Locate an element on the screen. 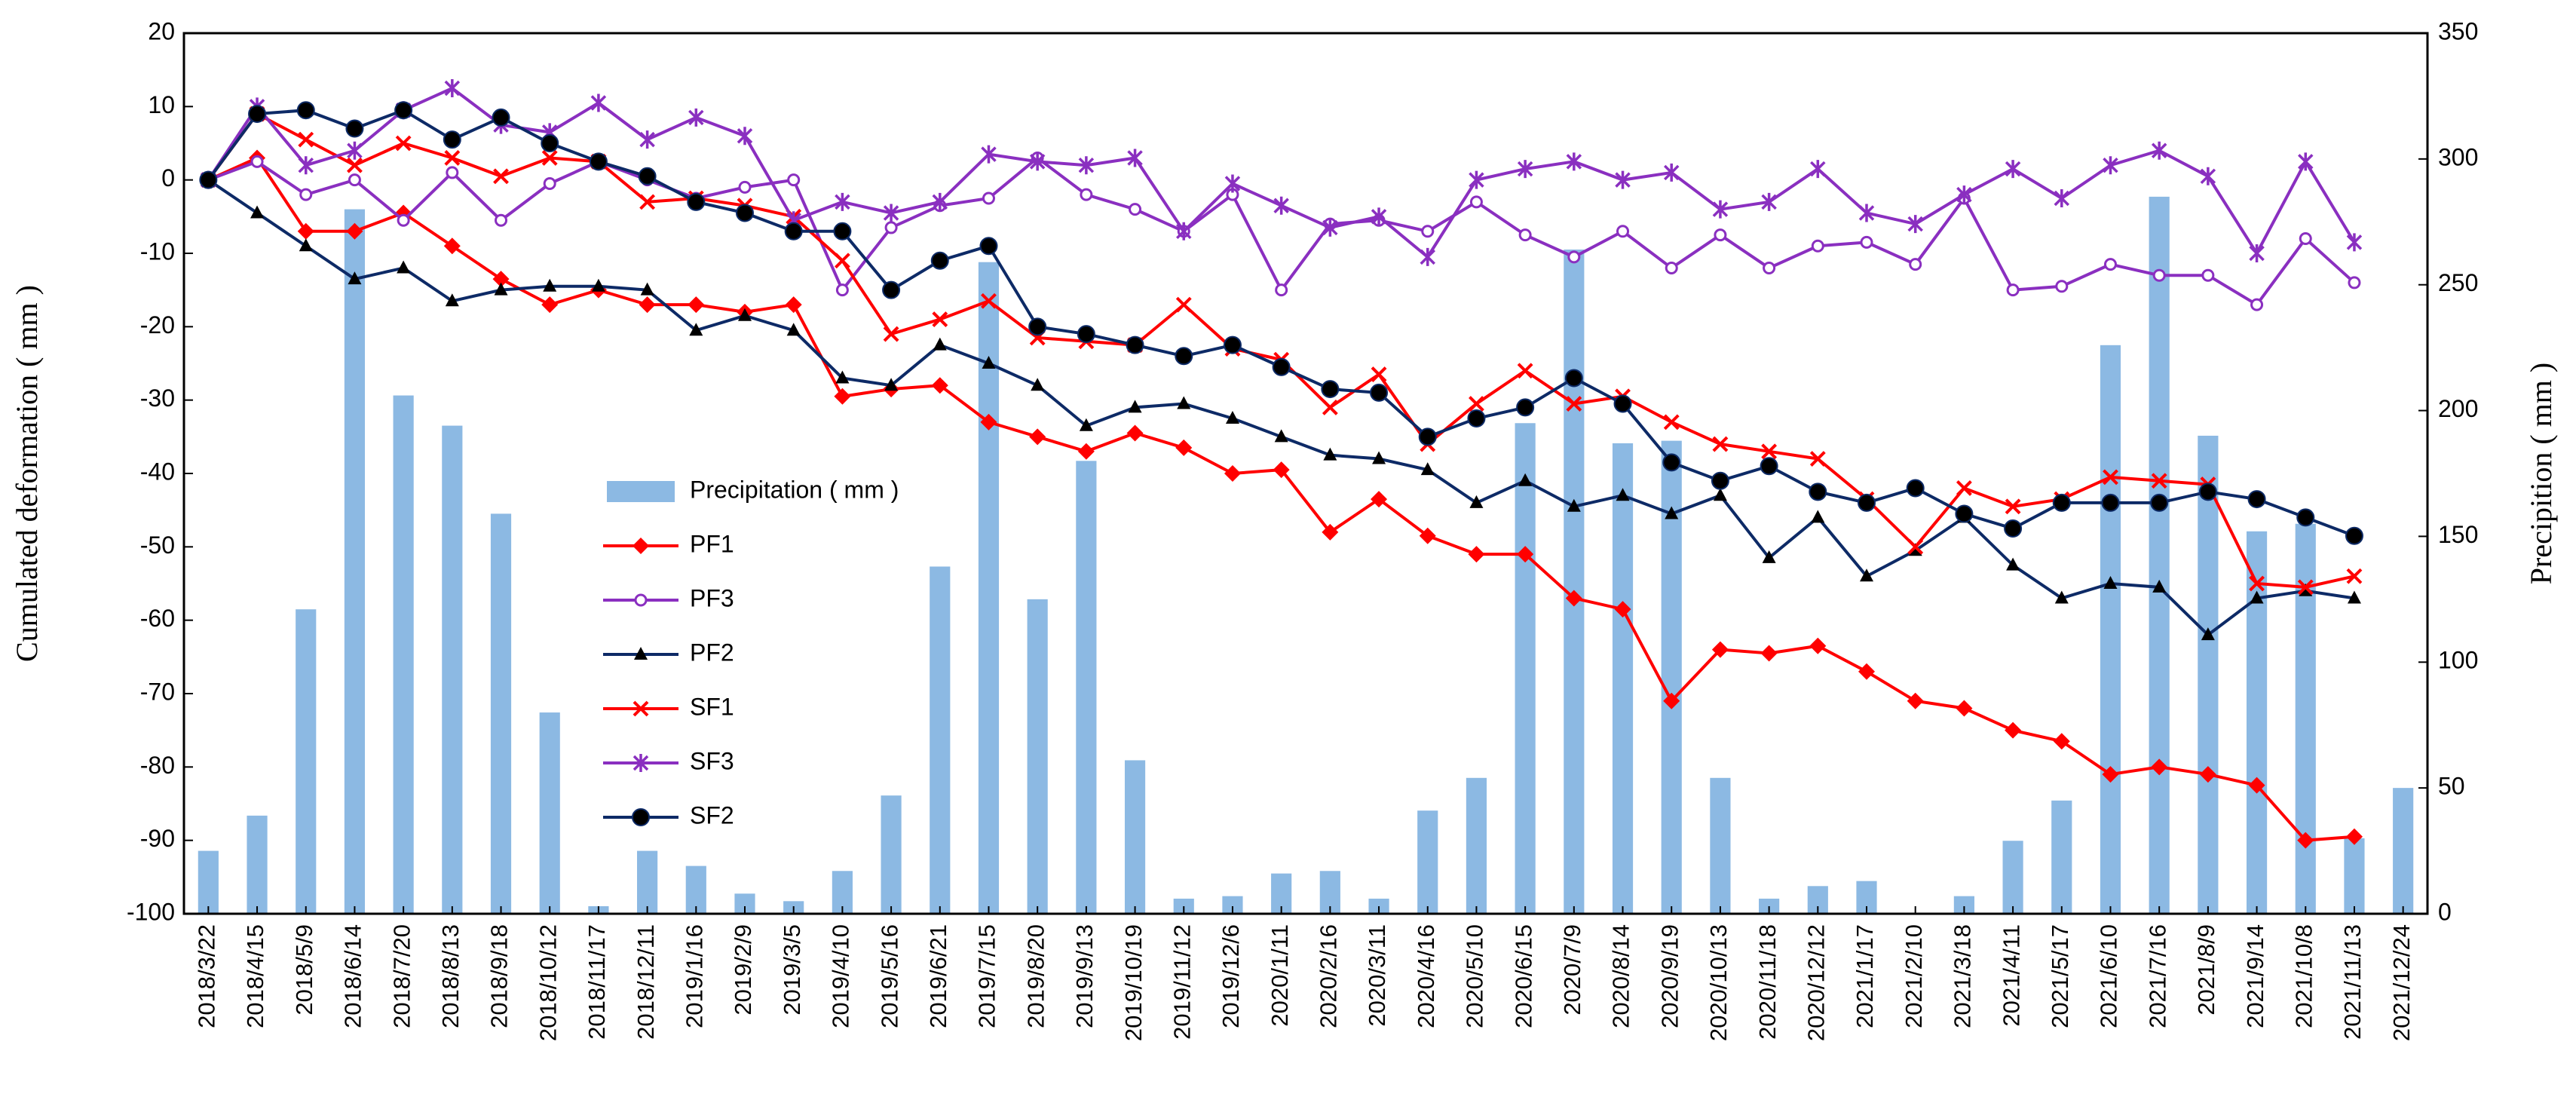  legend-label: SF1 is located at coordinates (712, 706).